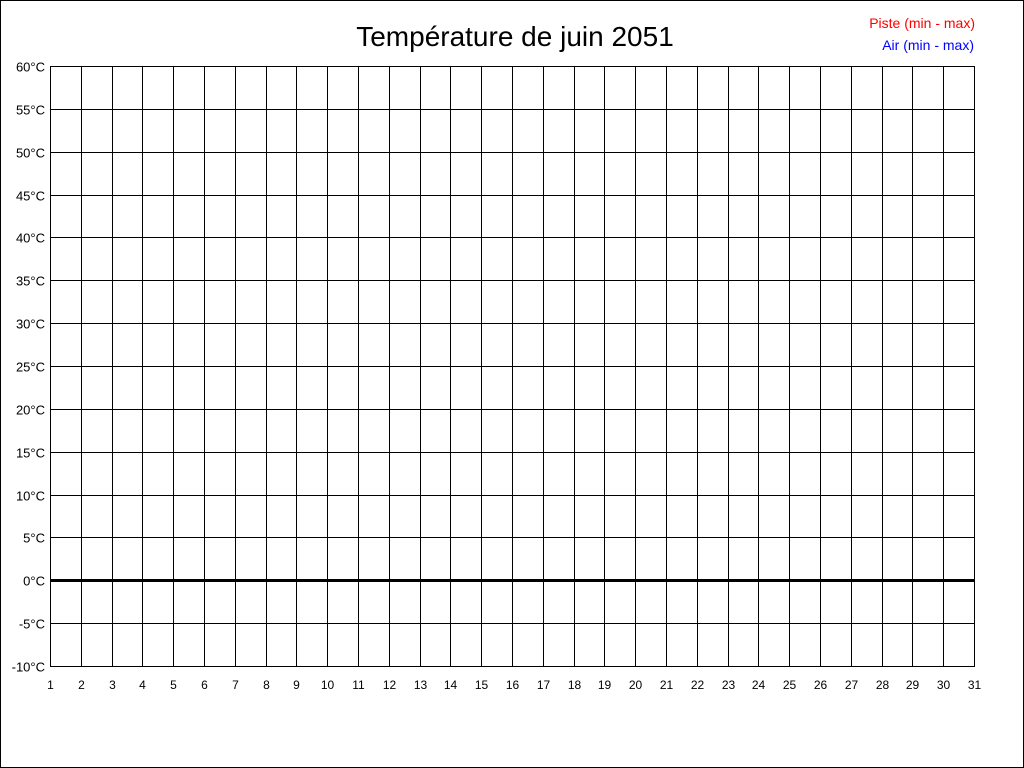  I want to click on x-tick-label: 16, so click(513, 685).